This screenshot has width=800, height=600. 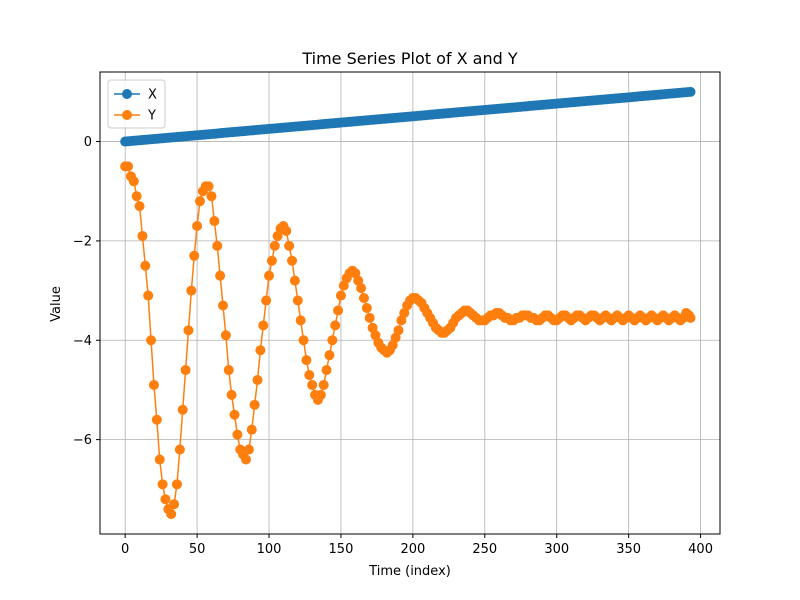 I want to click on y-tick-label: 0, so click(x=88, y=142).